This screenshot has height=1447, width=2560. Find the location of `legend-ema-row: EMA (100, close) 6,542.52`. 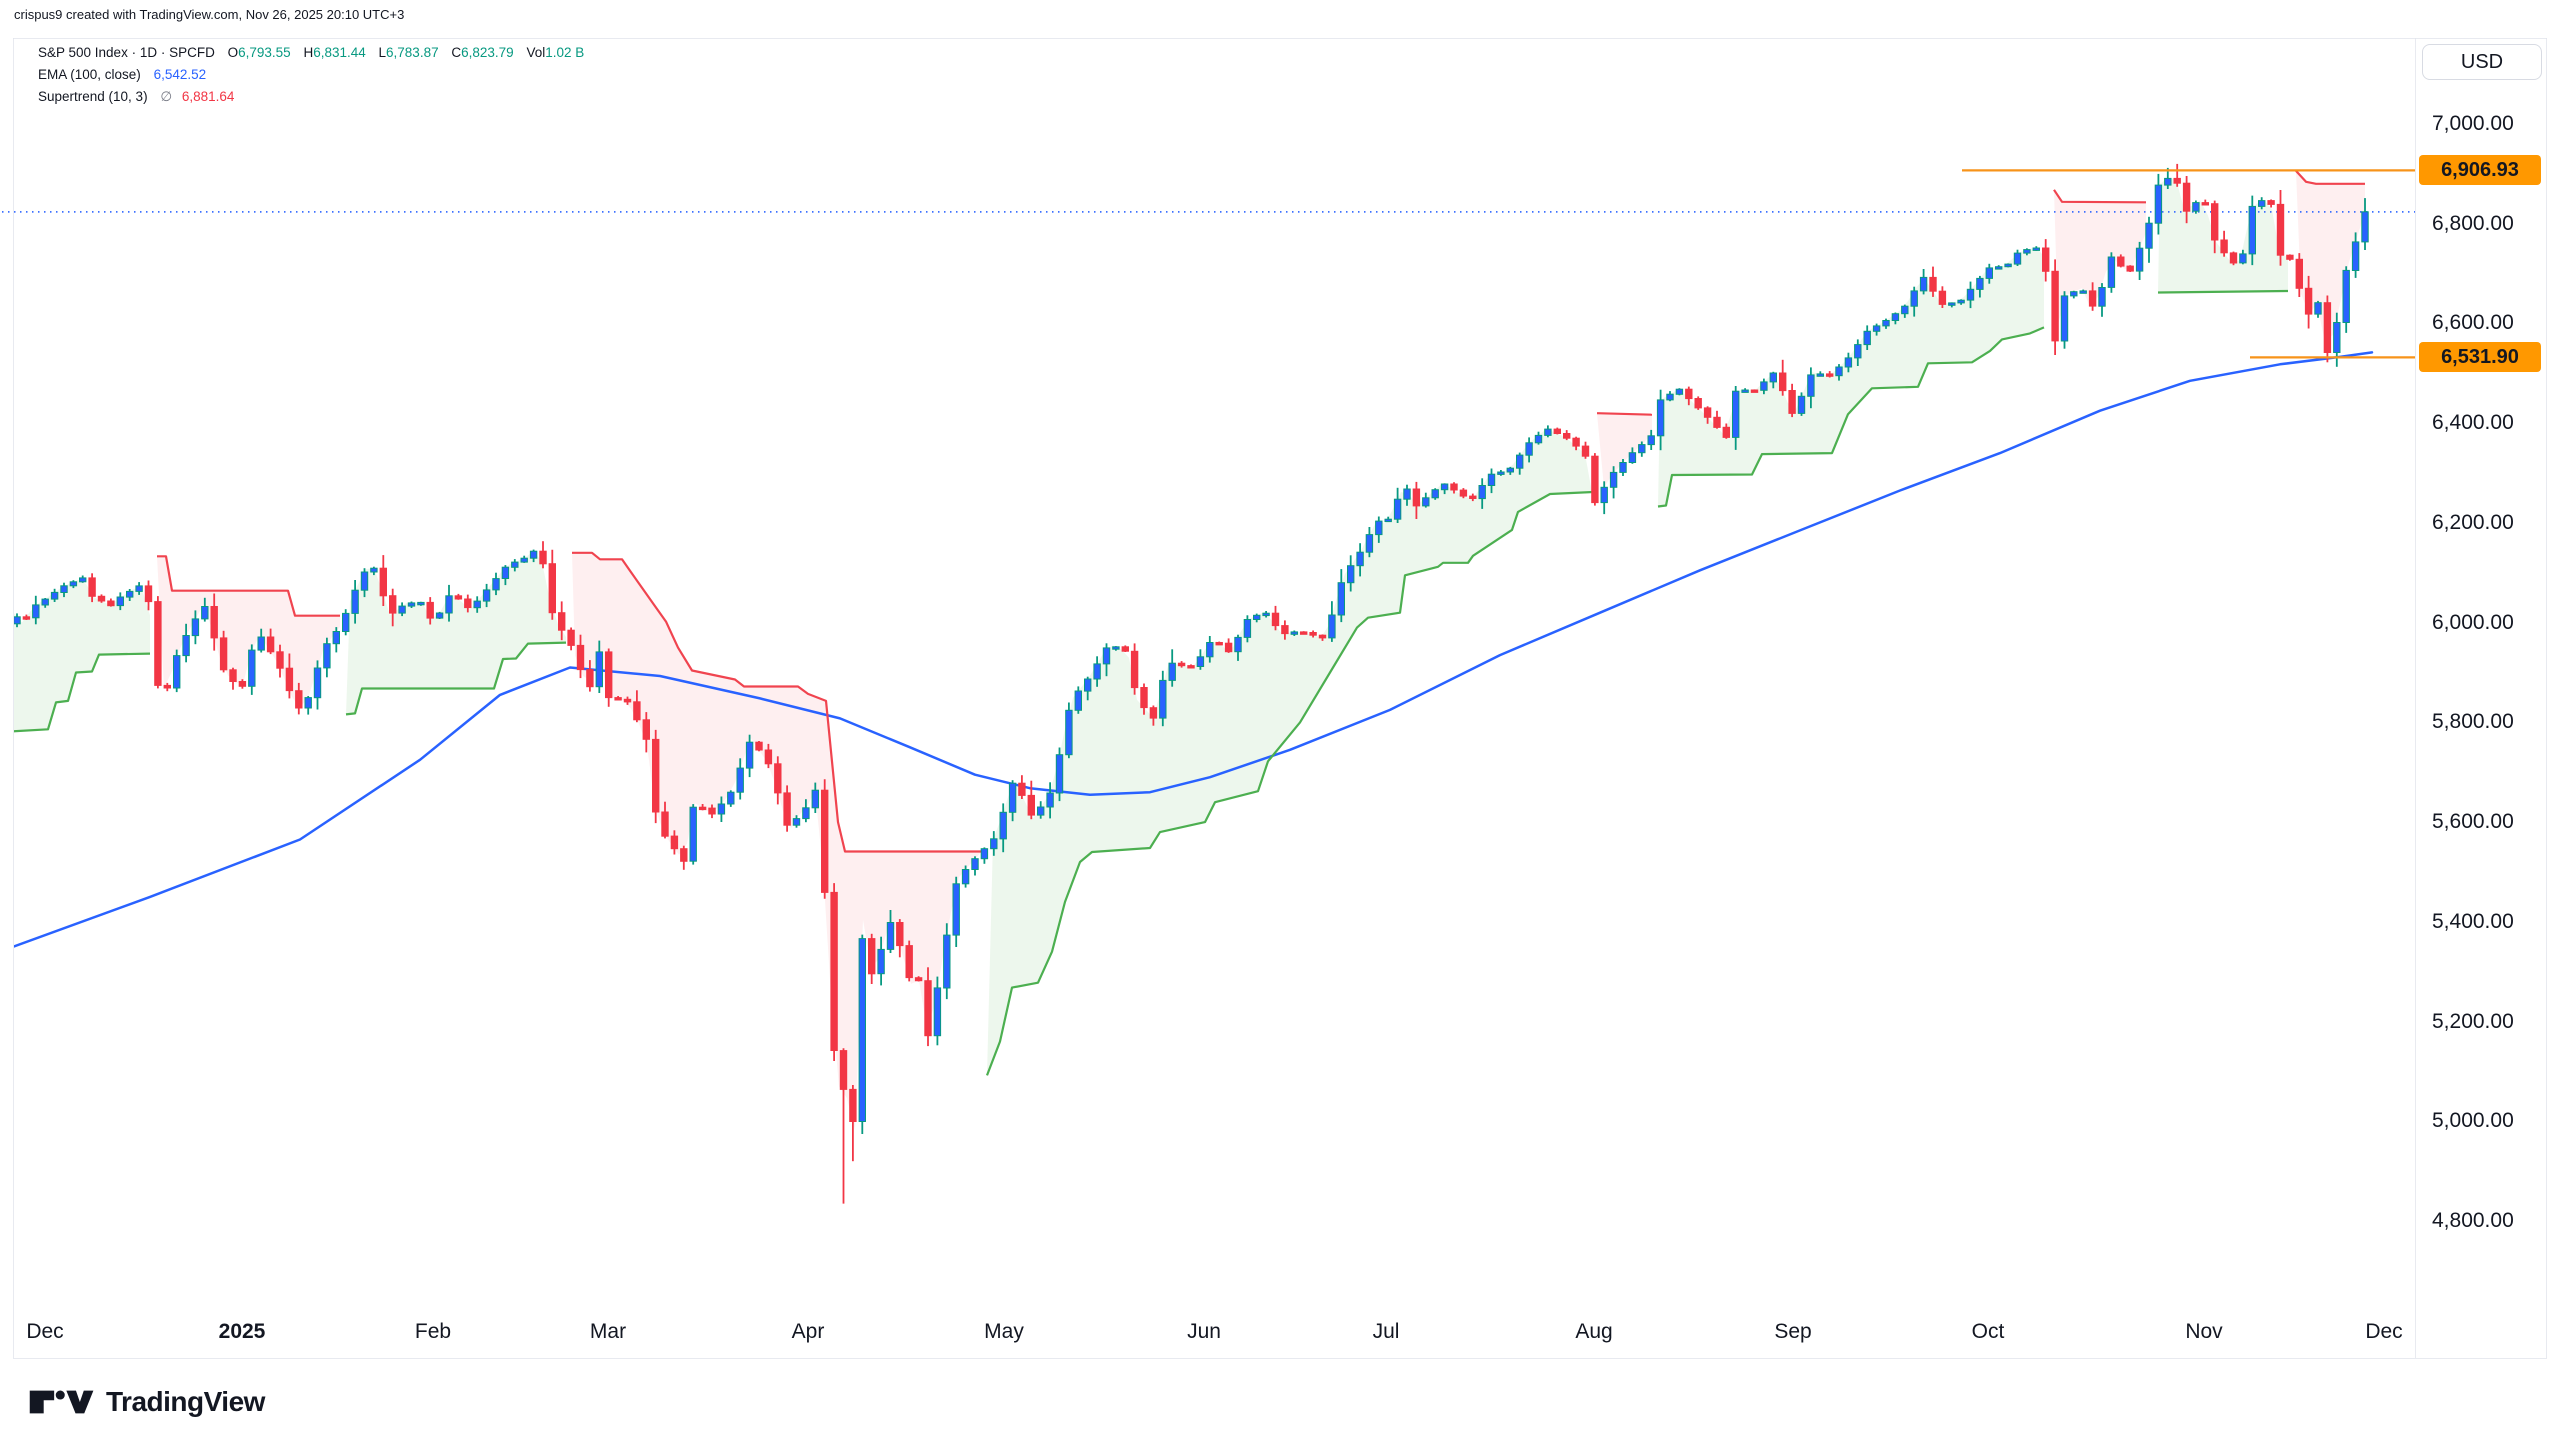

legend-ema-row: EMA (100, close) 6,542.52 is located at coordinates (311, 75).